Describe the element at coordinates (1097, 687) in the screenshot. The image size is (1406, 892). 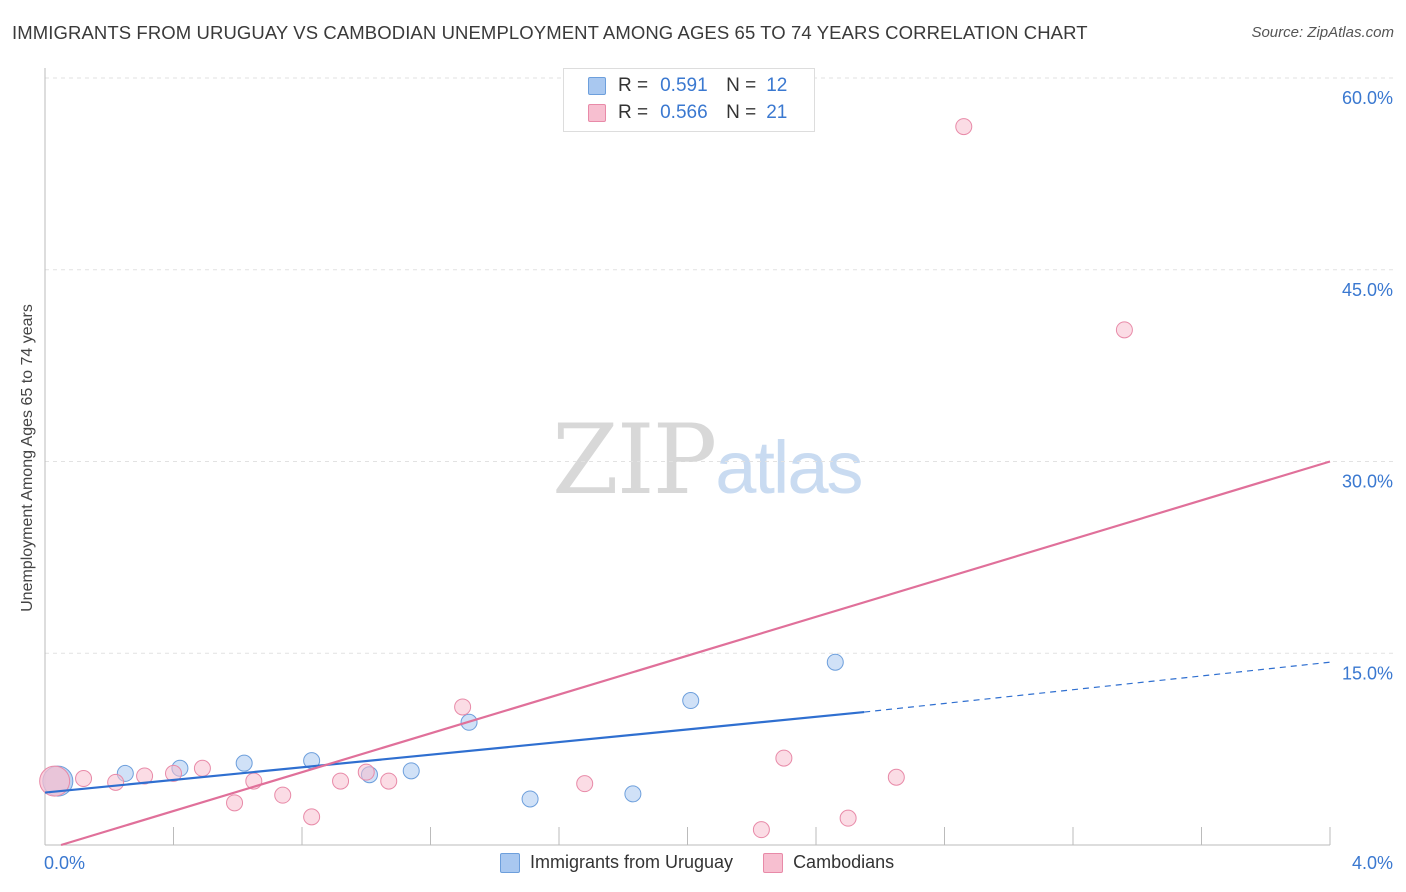
I see `uruguay-trend-extension` at that location.